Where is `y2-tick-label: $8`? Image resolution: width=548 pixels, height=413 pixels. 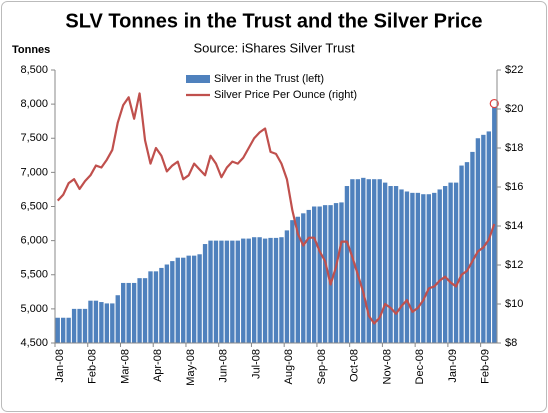
y2-tick-label: $8 is located at coordinates (511, 343).